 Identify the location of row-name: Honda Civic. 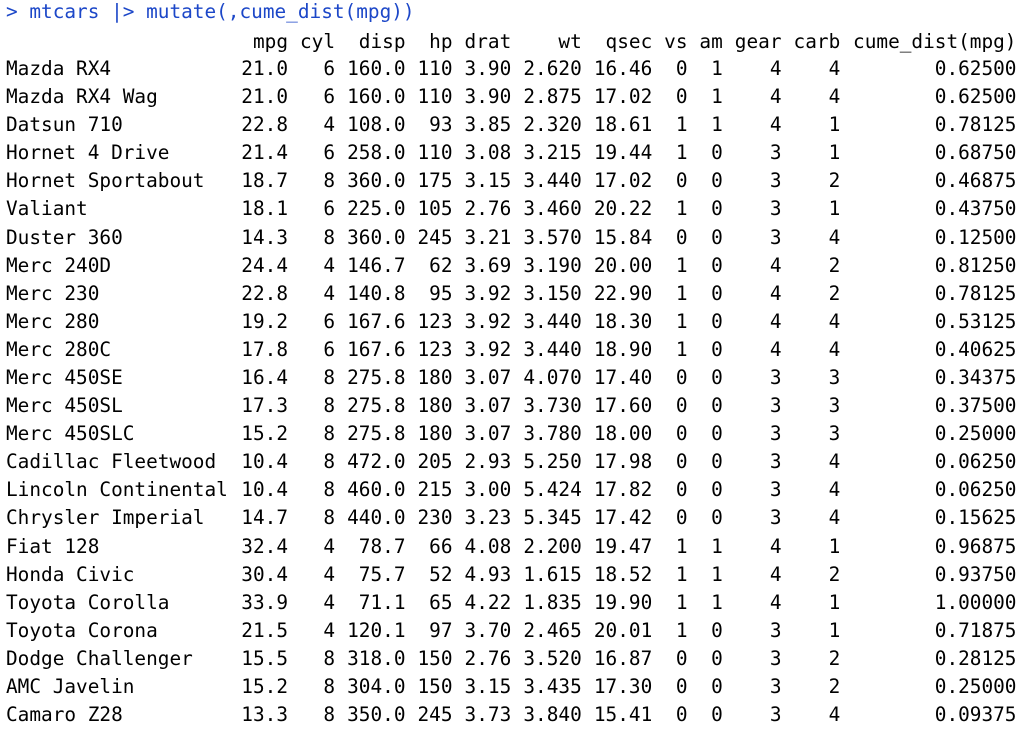
(70, 574).